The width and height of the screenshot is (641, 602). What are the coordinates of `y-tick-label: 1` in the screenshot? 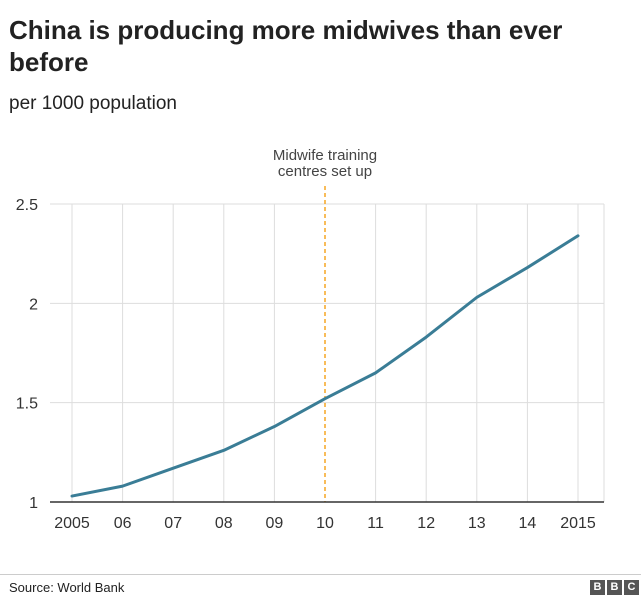 It's located at (33, 503).